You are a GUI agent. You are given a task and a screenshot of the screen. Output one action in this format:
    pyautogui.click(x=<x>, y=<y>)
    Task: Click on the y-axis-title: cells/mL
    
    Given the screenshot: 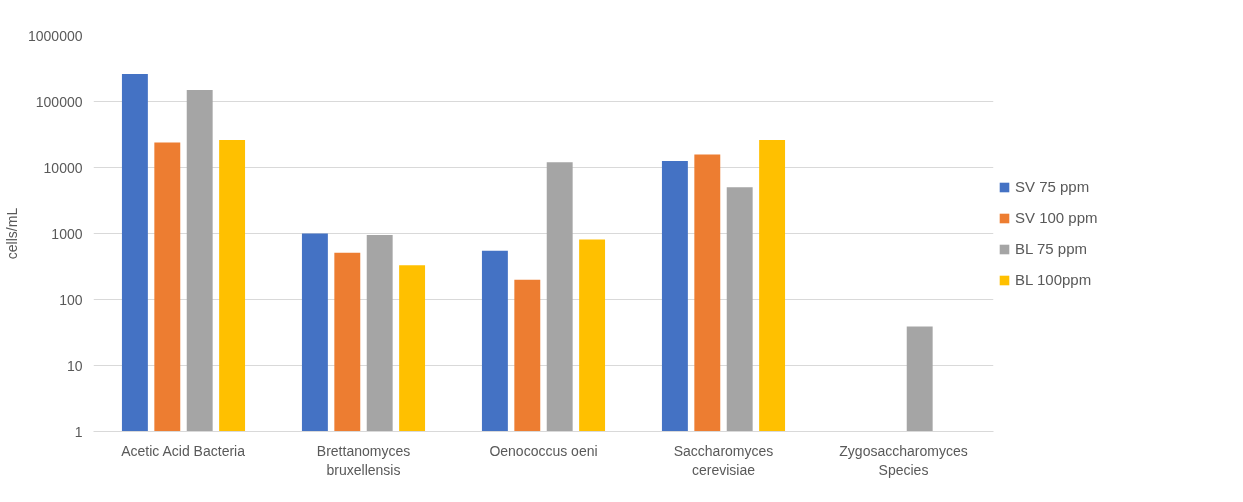 What is the action you would take?
    pyautogui.click(x=12, y=233)
    